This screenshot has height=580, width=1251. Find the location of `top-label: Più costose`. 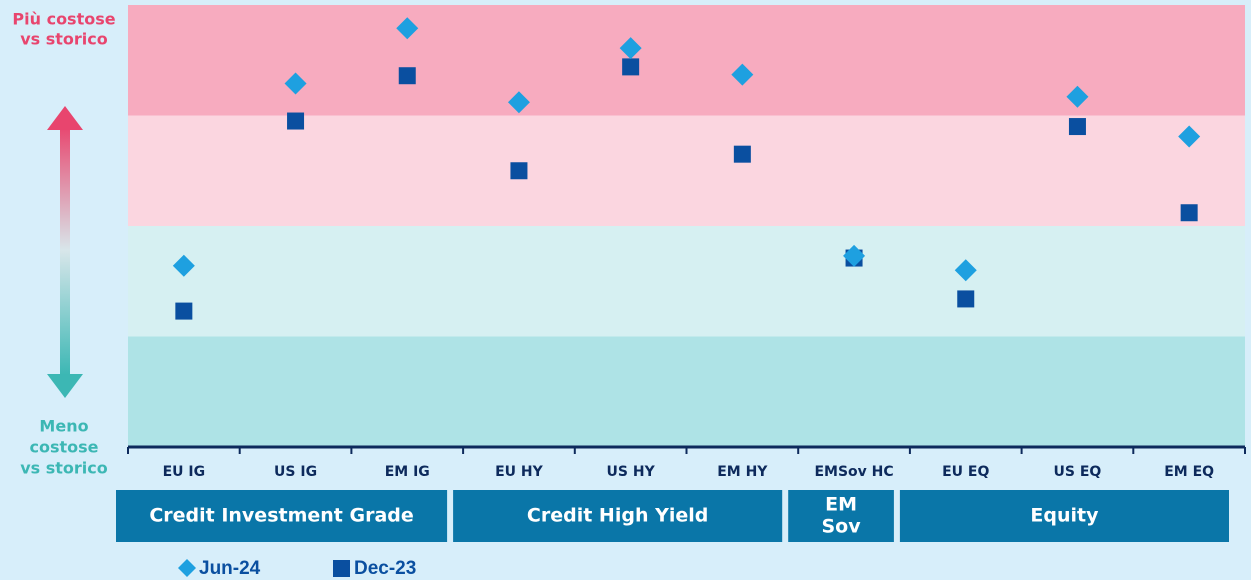

top-label: Più costose is located at coordinates (63, 19).